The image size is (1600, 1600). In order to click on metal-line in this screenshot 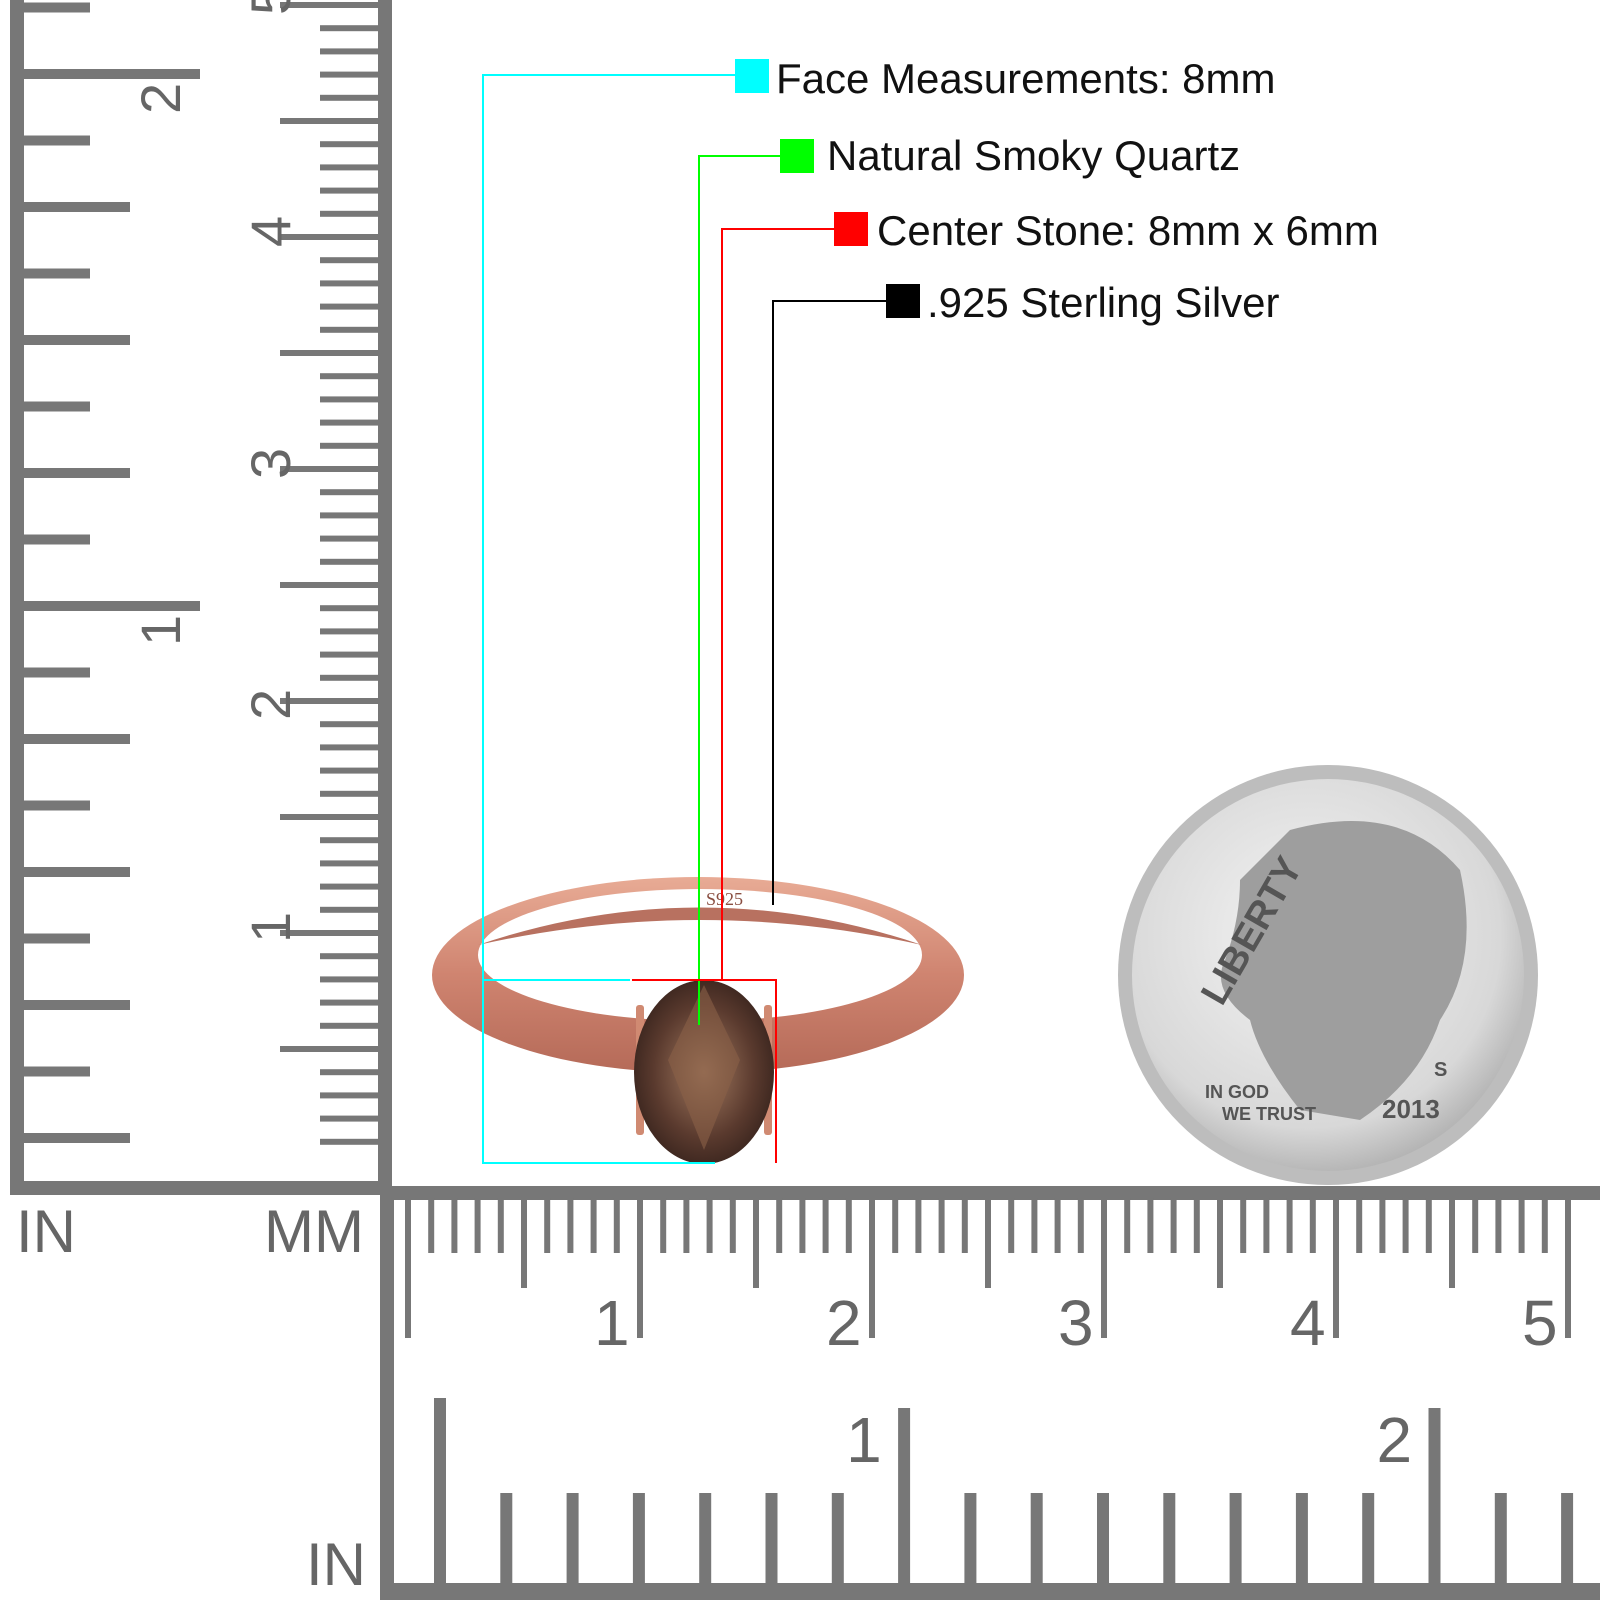, I will do `click(829, 602)`.